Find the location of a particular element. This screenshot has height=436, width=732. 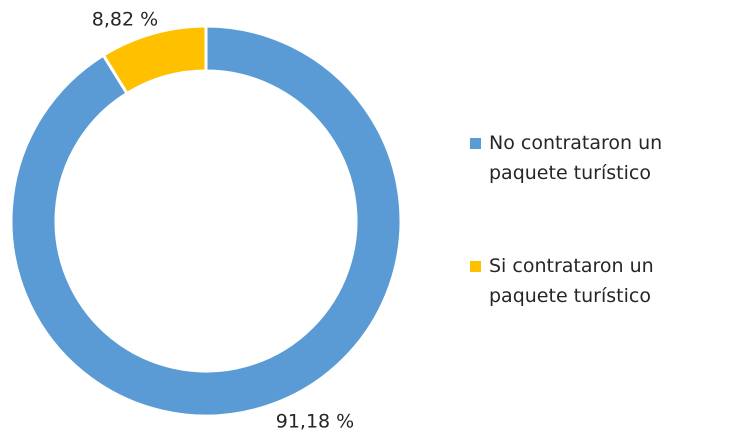

legend-item: Si contrataron un paquete turístico is located at coordinates (600, 281).